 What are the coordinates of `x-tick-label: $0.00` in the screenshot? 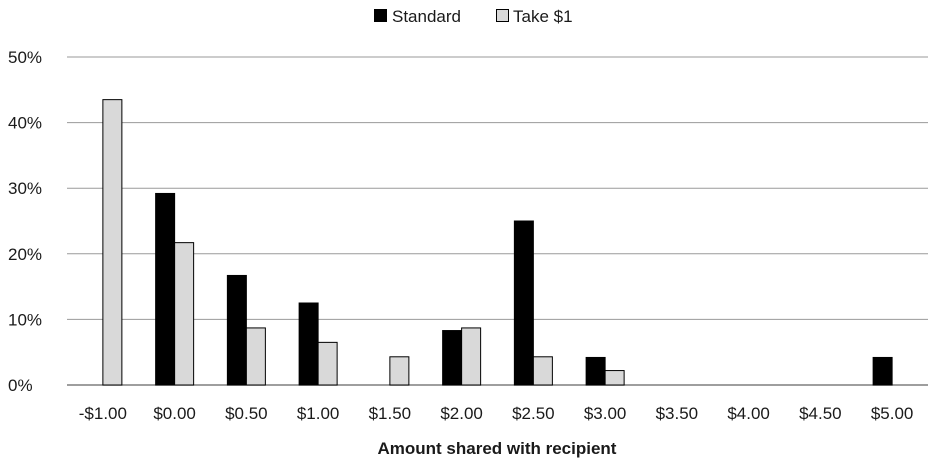 It's located at (174, 413).